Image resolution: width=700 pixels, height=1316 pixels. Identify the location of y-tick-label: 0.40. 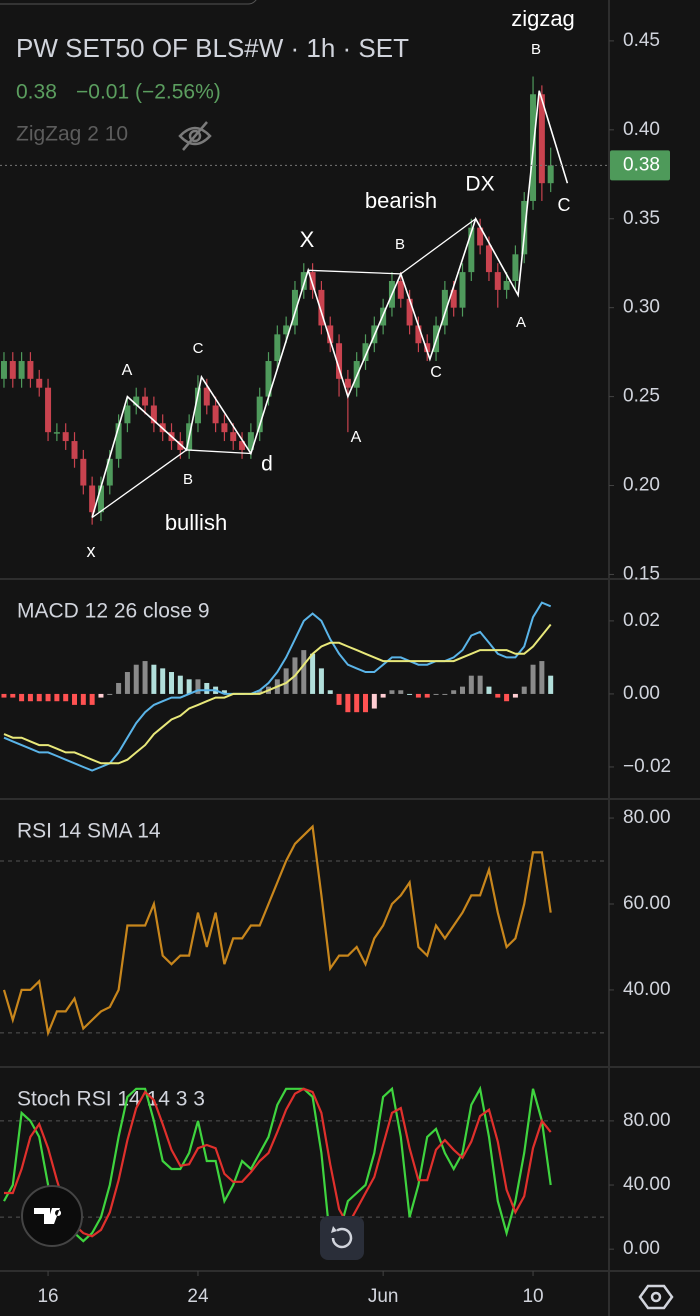
(641, 129).